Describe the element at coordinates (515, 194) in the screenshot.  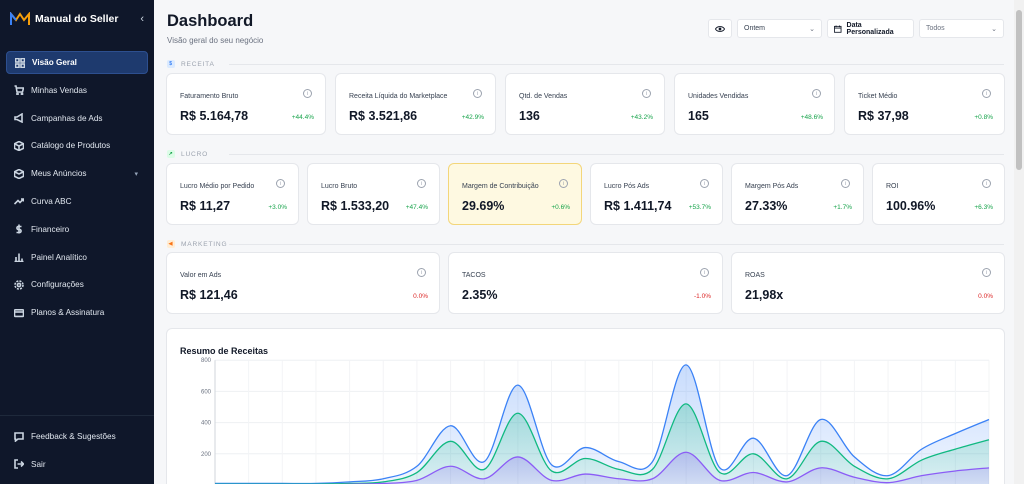
I see `kpi-card-margem-contribuicao: Margem de Contribuição i 29.69% +0.6%` at that location.